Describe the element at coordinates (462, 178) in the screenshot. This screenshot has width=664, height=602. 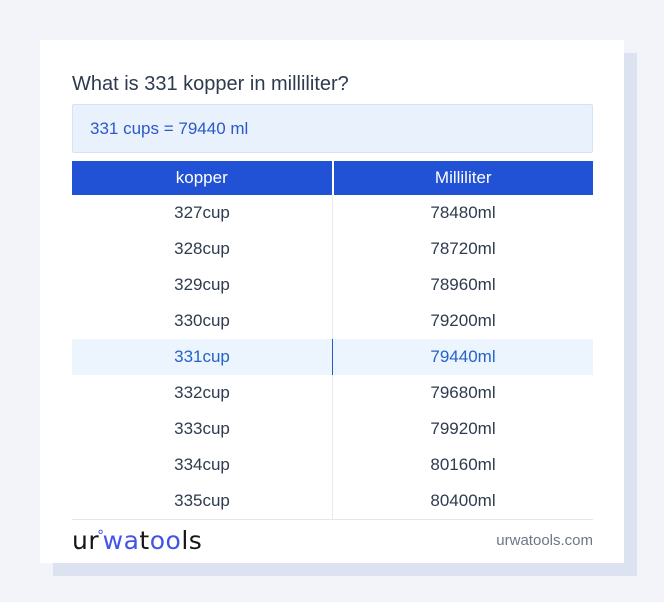
I see `column-header-milliliter: Milliliter` at that location.